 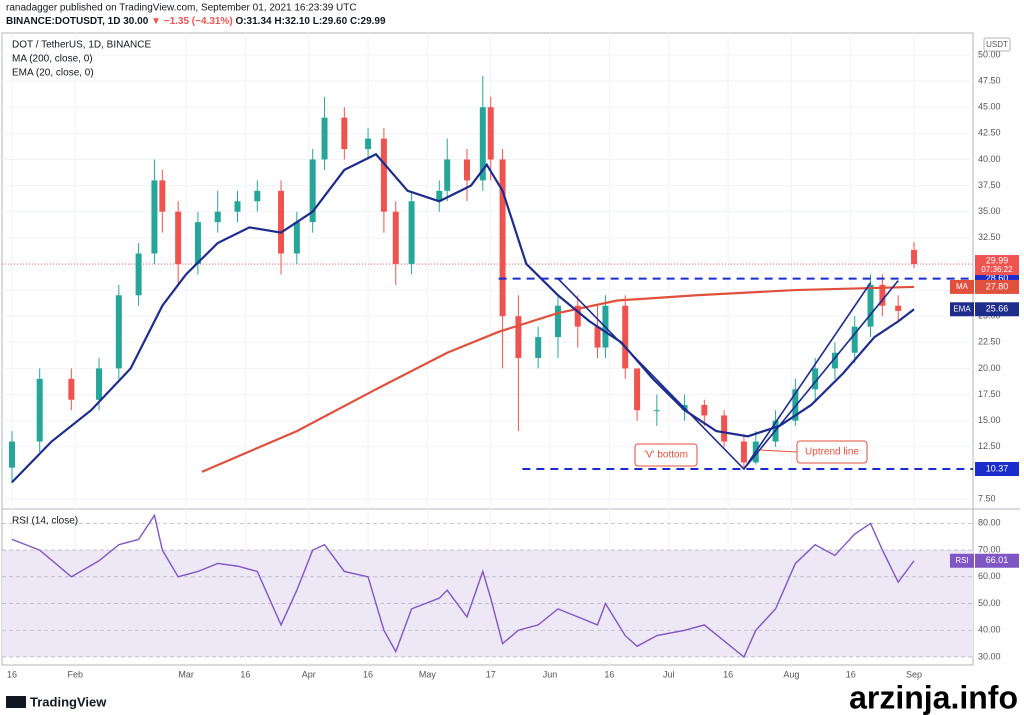 I want to click on currency-box, so click(x=997, y=44).